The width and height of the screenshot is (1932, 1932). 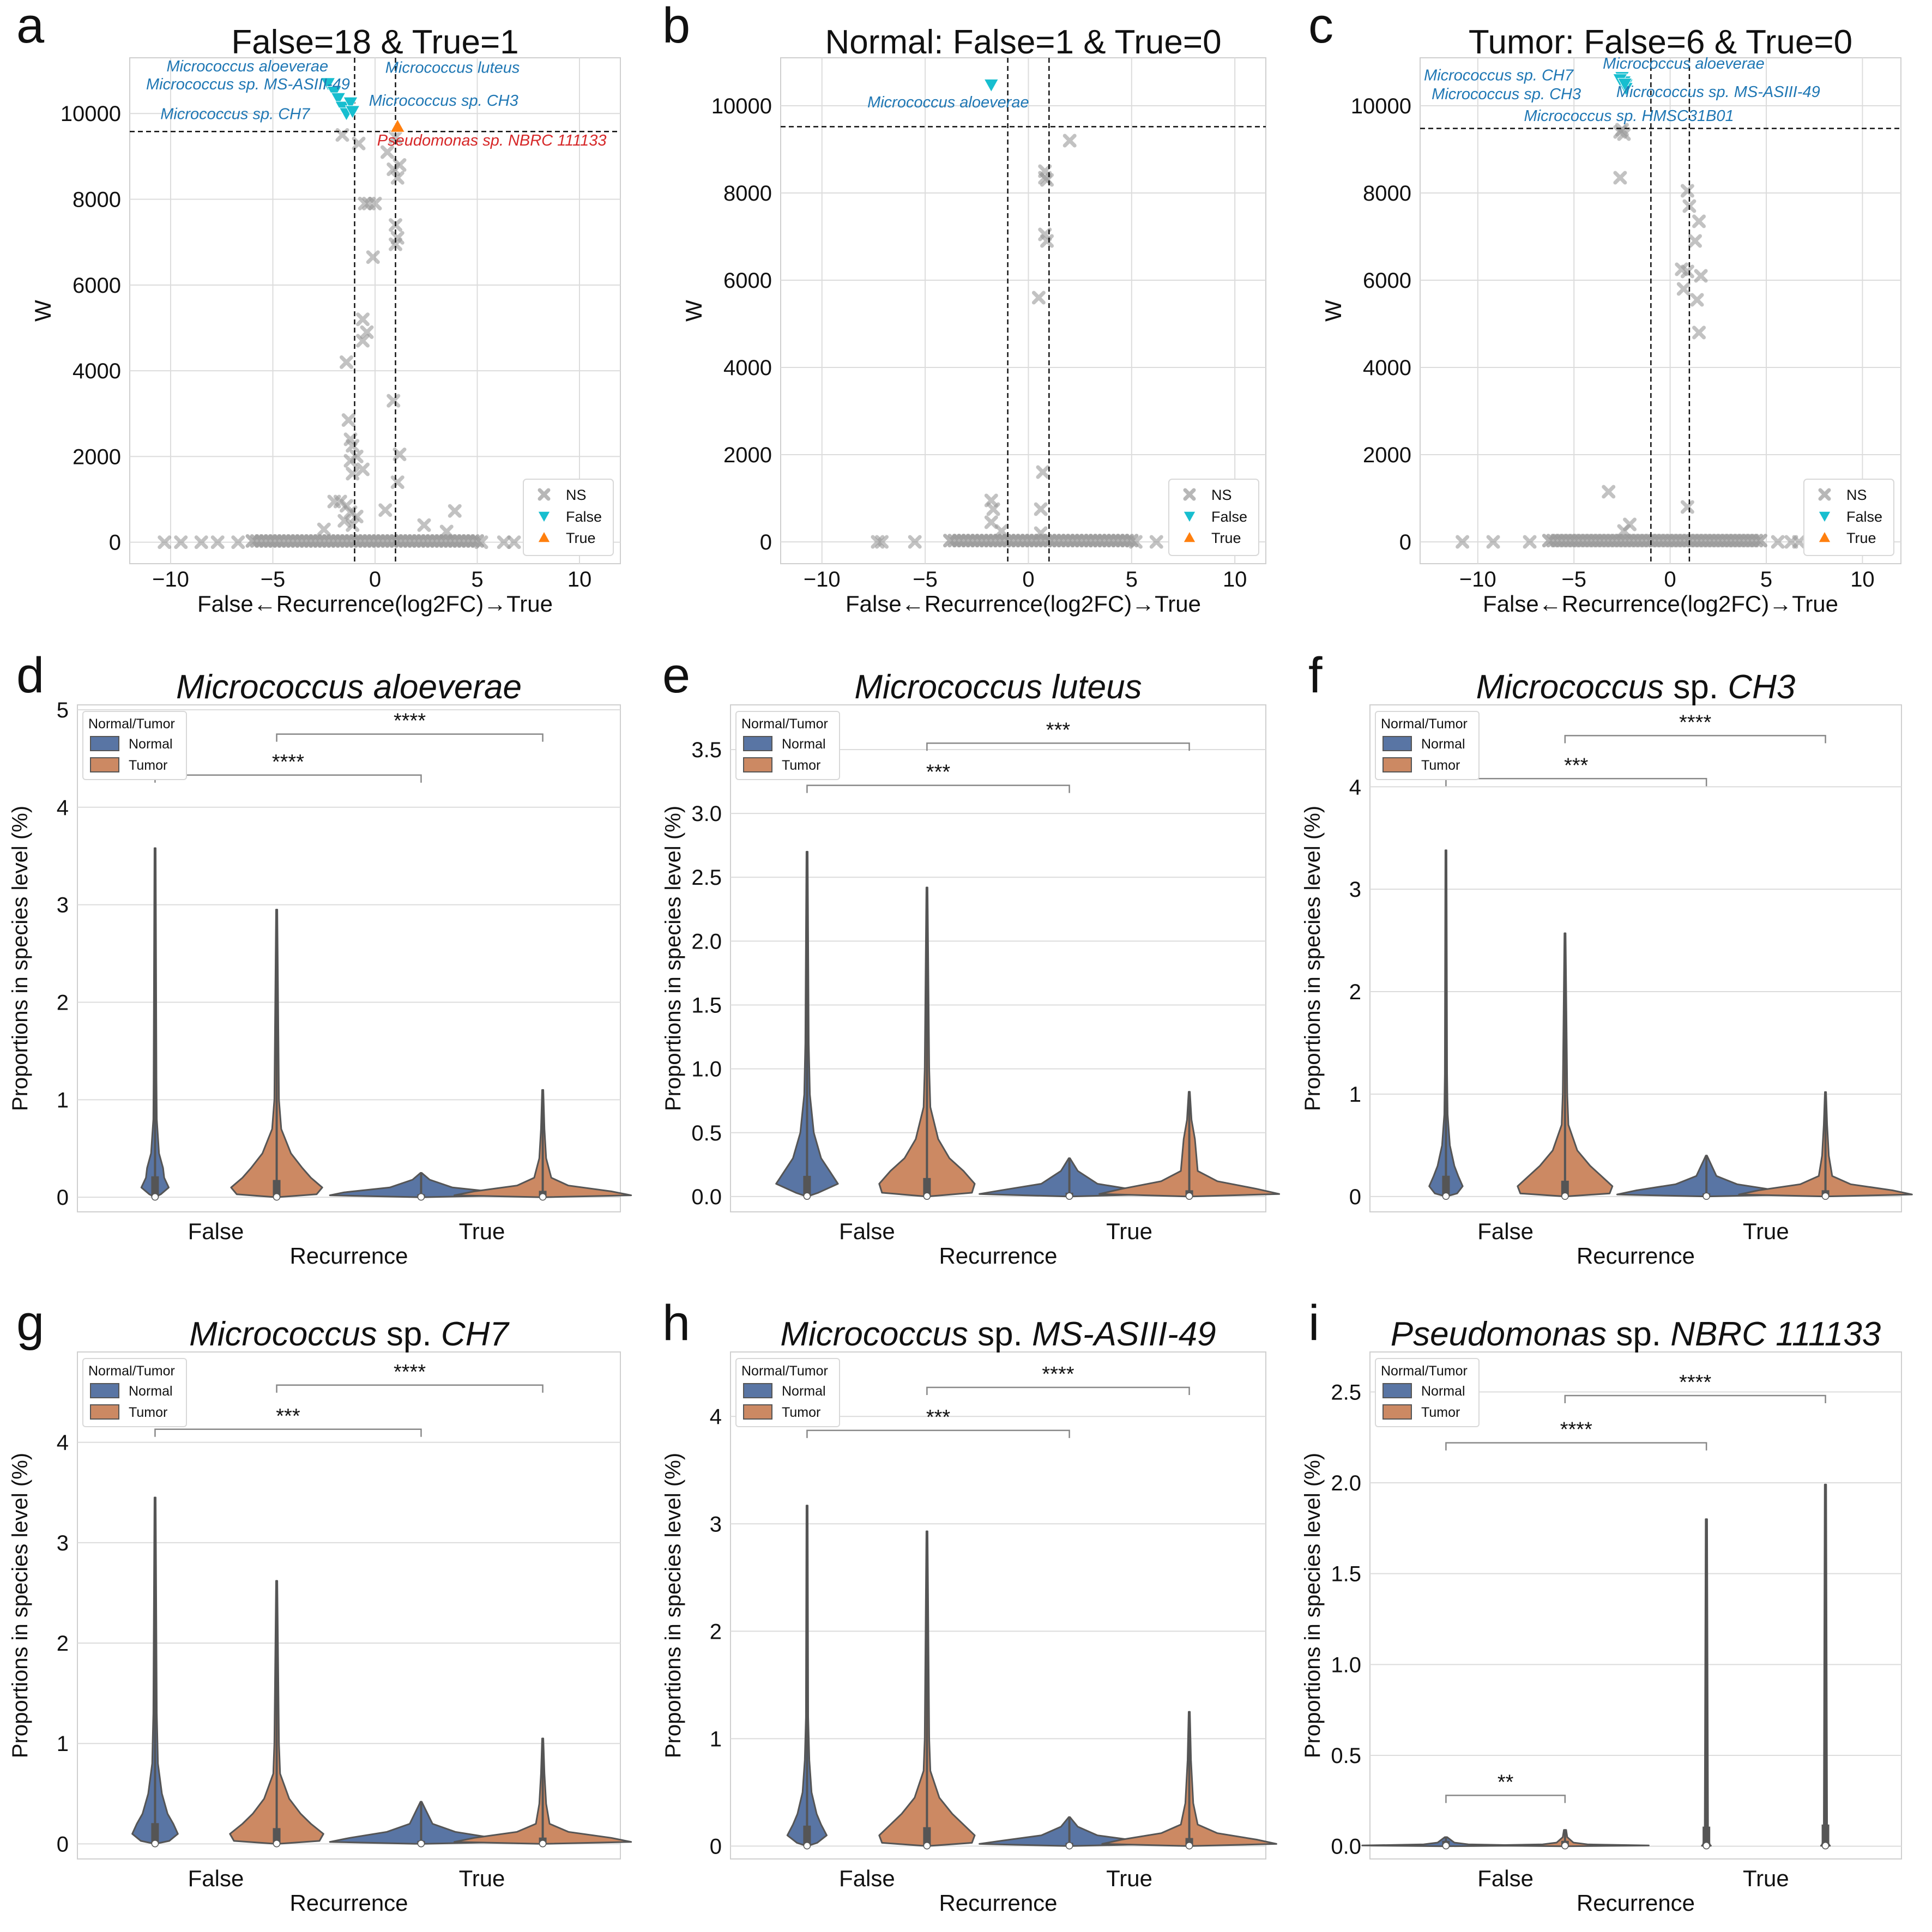 I want to click on point-annotation: Micrococcus aloeverae, so click(x=248, y=66).